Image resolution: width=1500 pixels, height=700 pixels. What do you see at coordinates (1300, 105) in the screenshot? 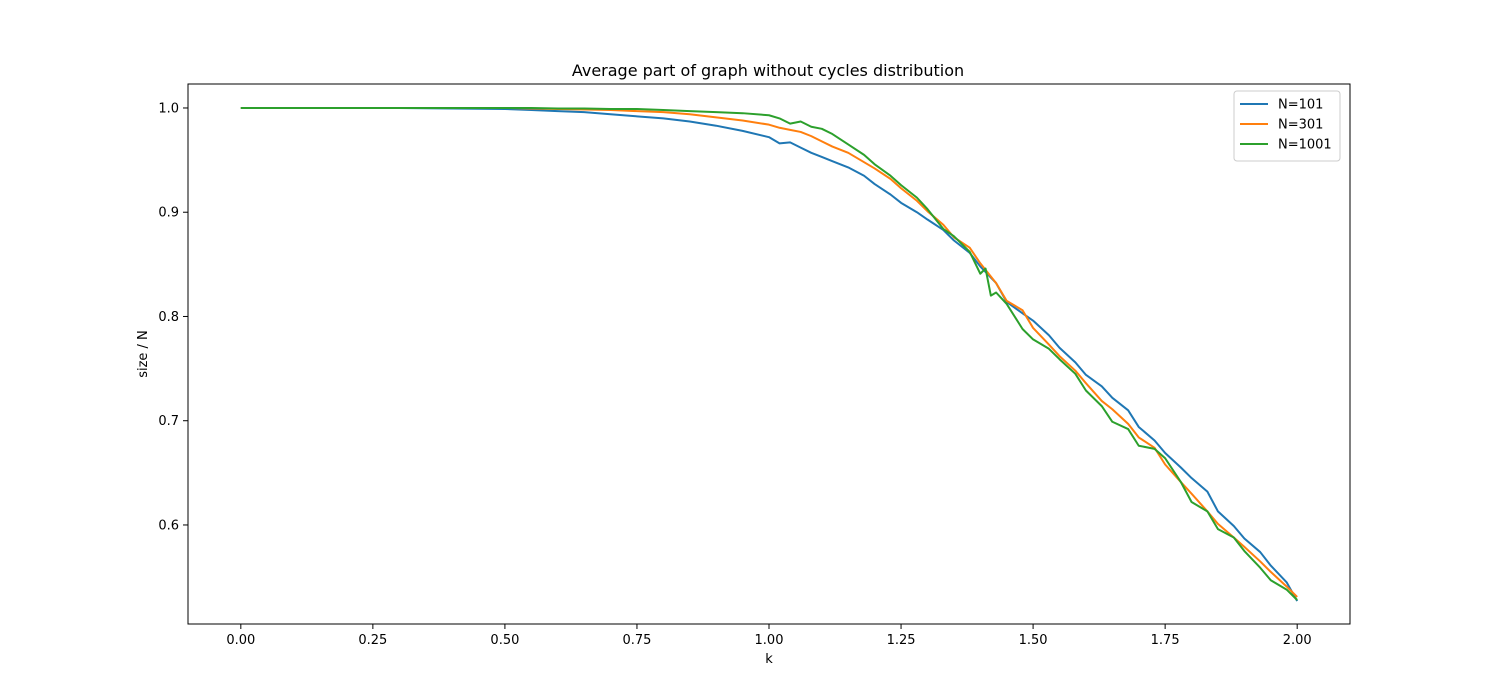
I see `legend-entry: N=101` at bounding box center [1300, 105].